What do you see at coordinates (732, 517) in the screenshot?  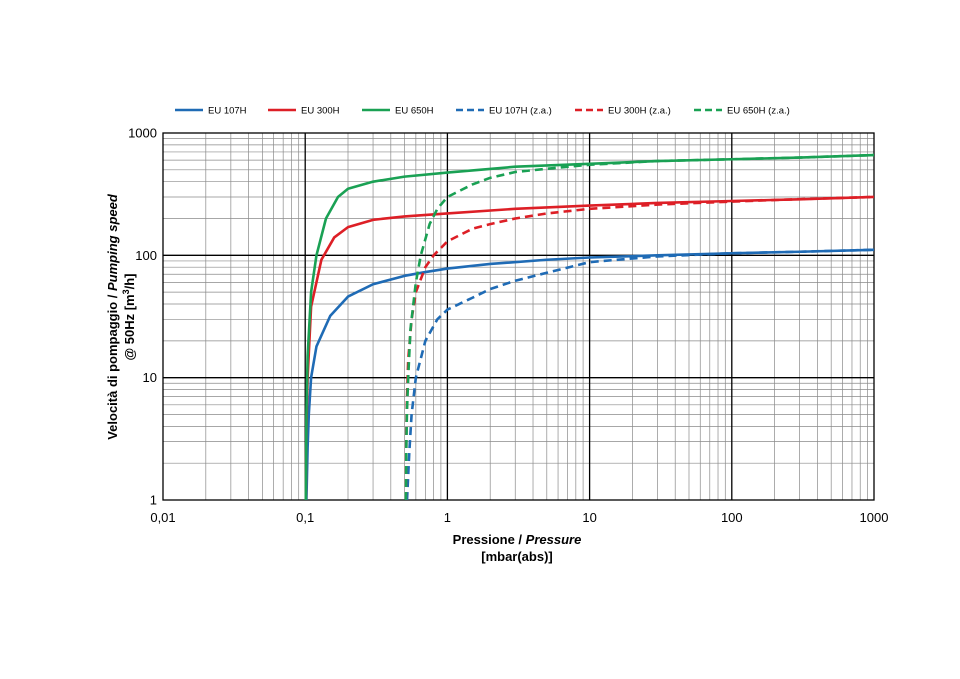 I see `x-tick-label: 100` at bounding box center [732, 517].